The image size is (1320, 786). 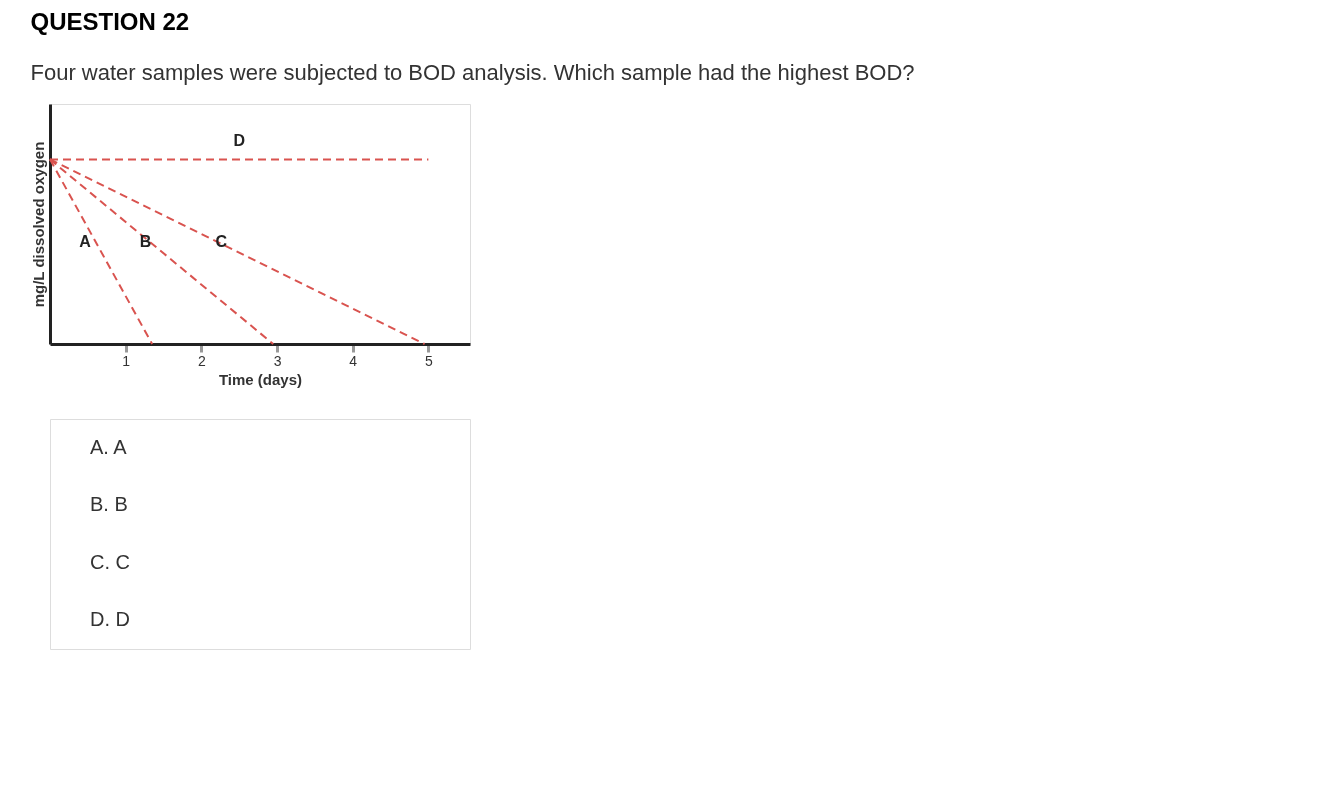 What do you see at coordinates (201, 360) in the screenshot?
I see `x-tick-label: 2` at bounding box center [201, 360].